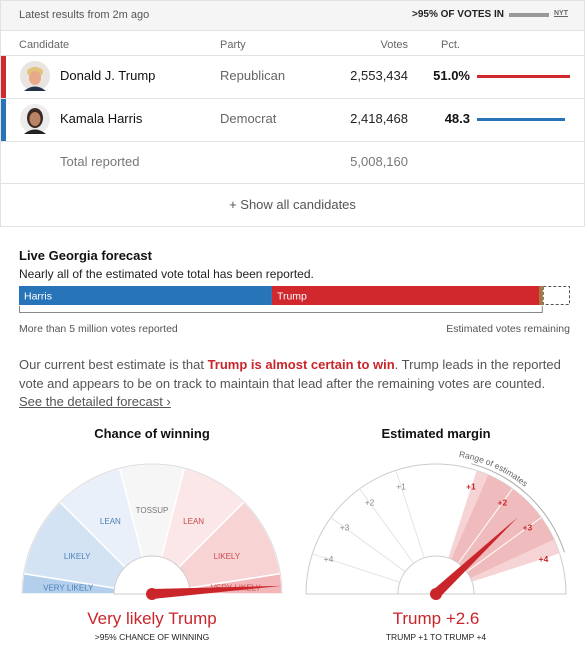 This screenshot has height=655, width=585. Describe the element at coordinates (541, 295) in the screenshot. I see `other-segment` at that location.